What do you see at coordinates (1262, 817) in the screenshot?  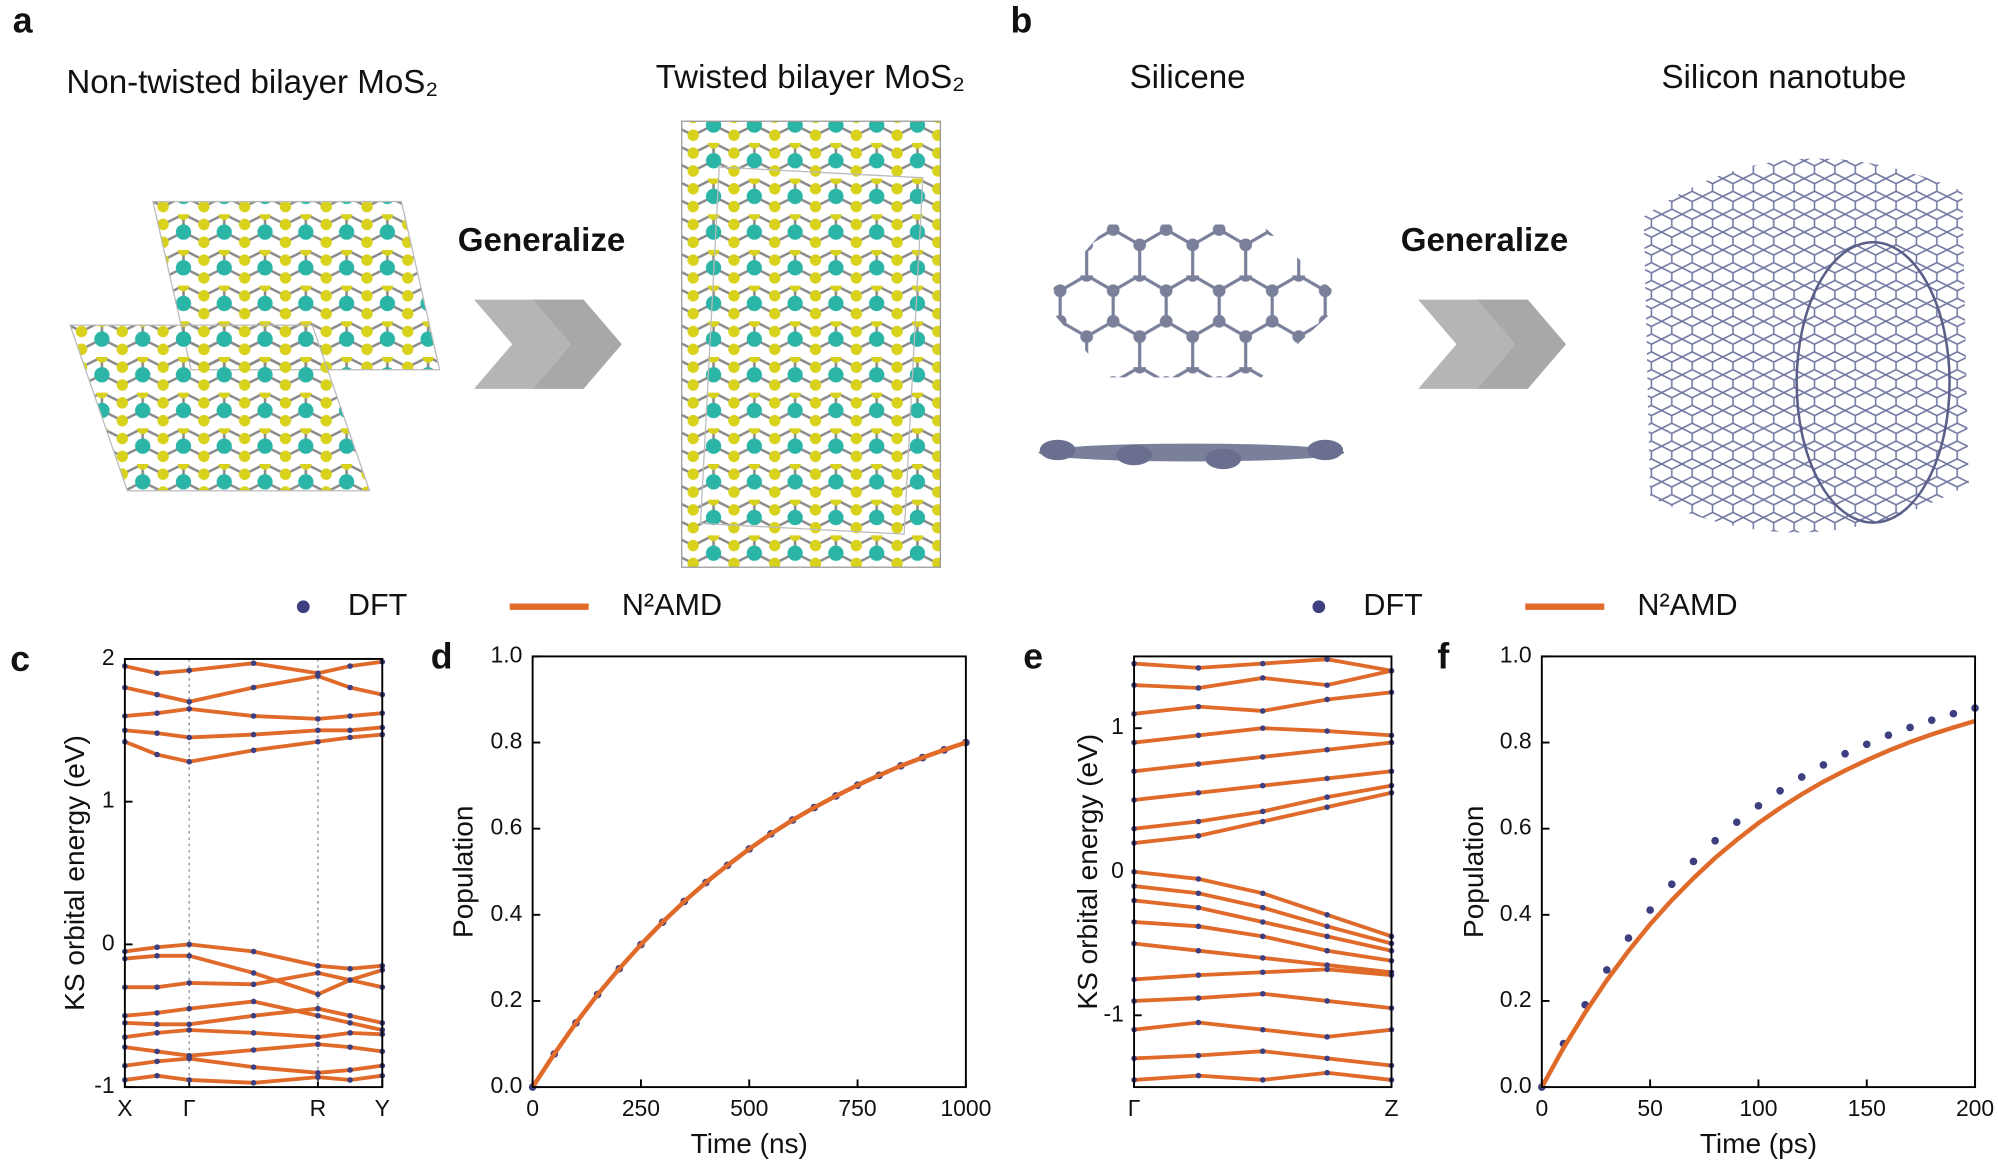 I see `band-line` at bounding box center [1262, 817].